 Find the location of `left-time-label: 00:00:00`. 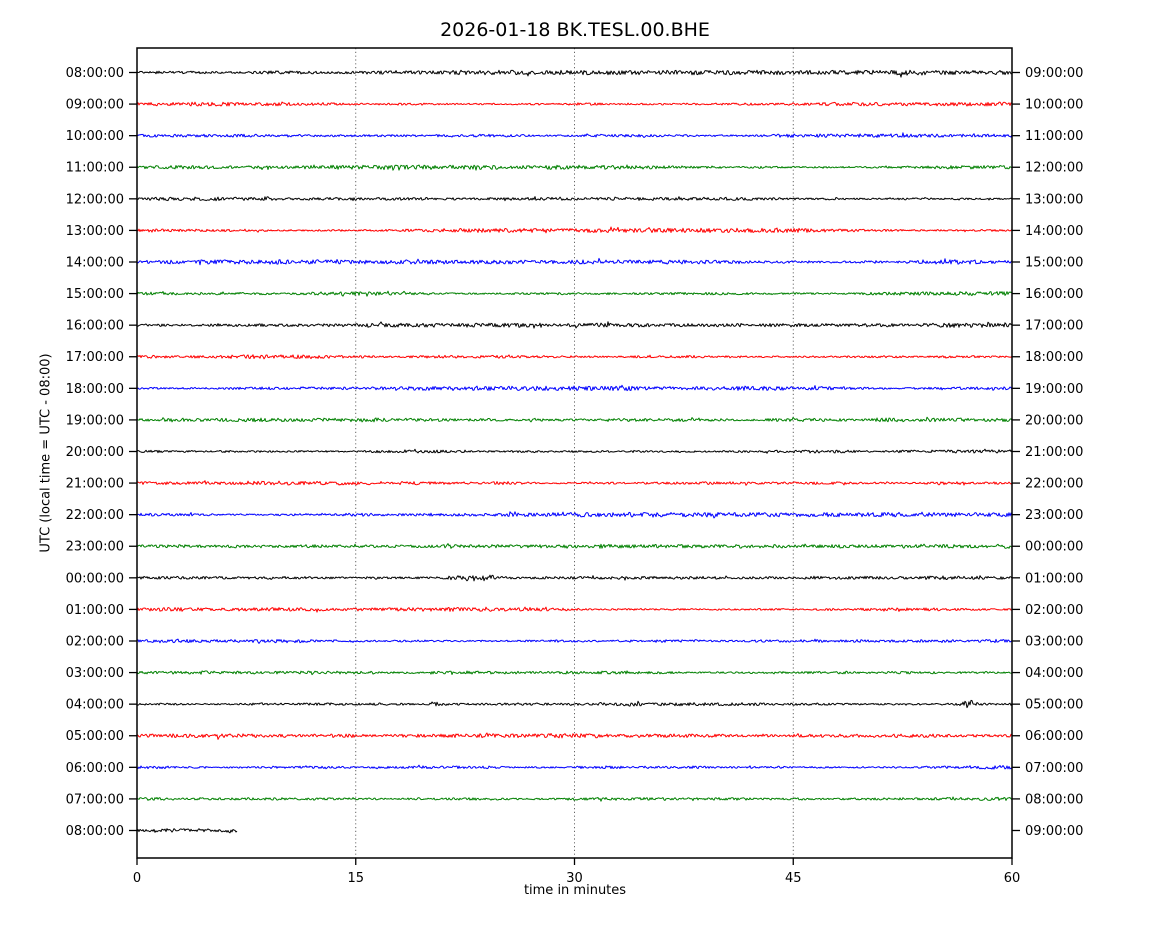

left-time-label: 00:00:00 is located at coordinates (95, 578).